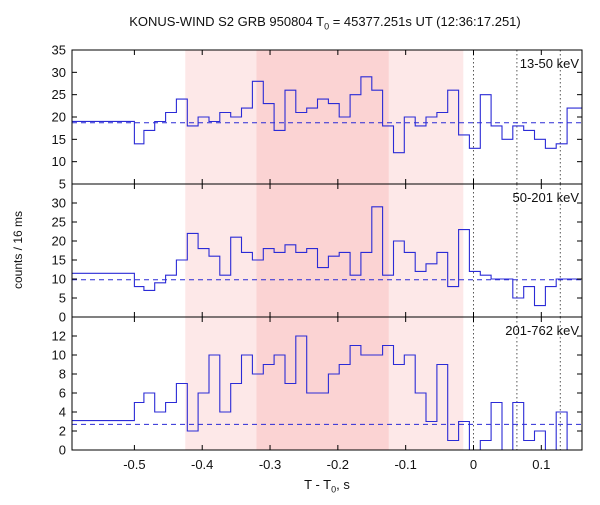  Describe the element at coordinates (134, 464) in the screenshot. I see `x-tick-label: -0.5` at that location.